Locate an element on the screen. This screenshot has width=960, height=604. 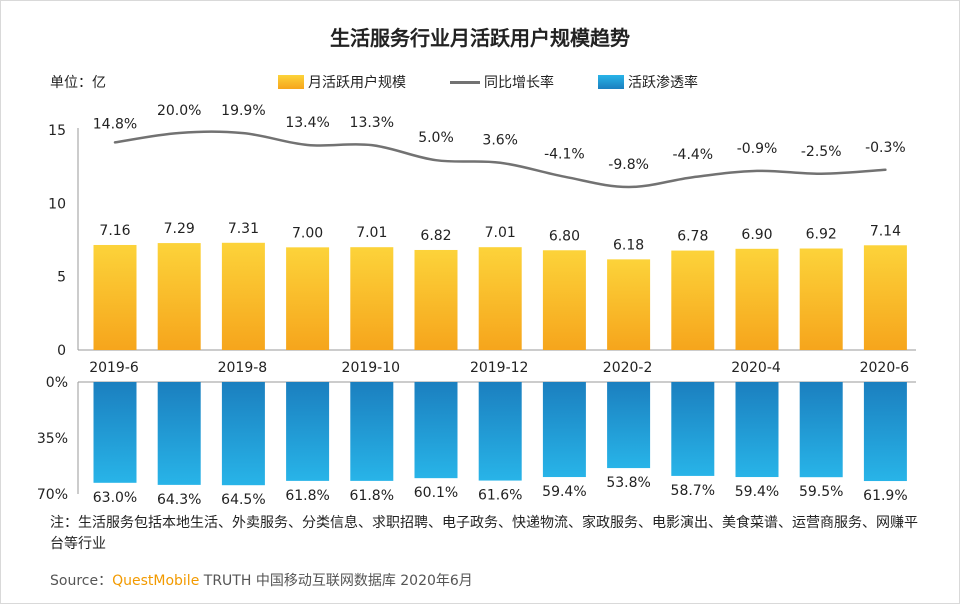
growth-value-label: 20.0% is located at coordinates (179, 111).